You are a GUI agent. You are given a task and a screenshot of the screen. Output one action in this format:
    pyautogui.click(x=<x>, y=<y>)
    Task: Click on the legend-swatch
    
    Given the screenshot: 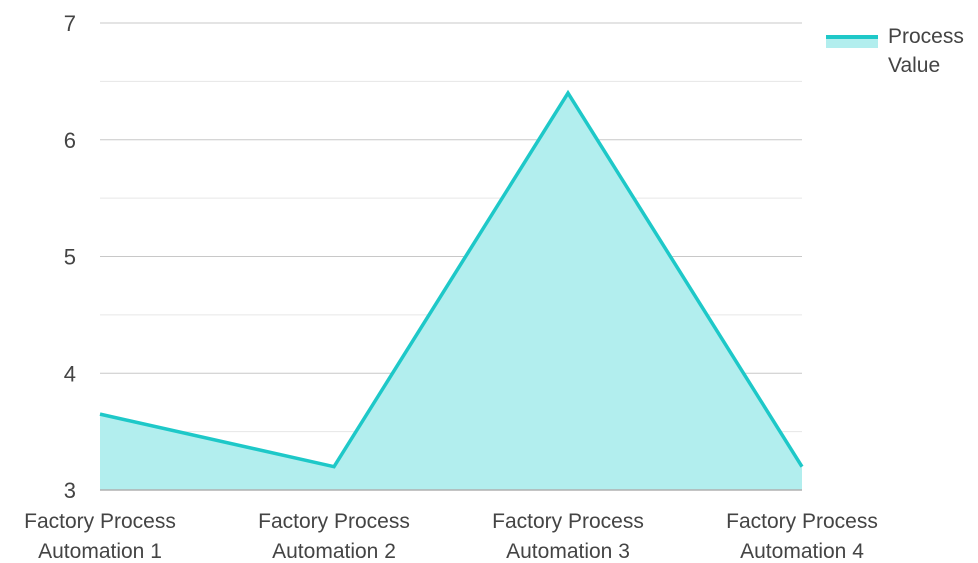 What is the action you would take?
    pyautogui.click(x=852, y=37)
    